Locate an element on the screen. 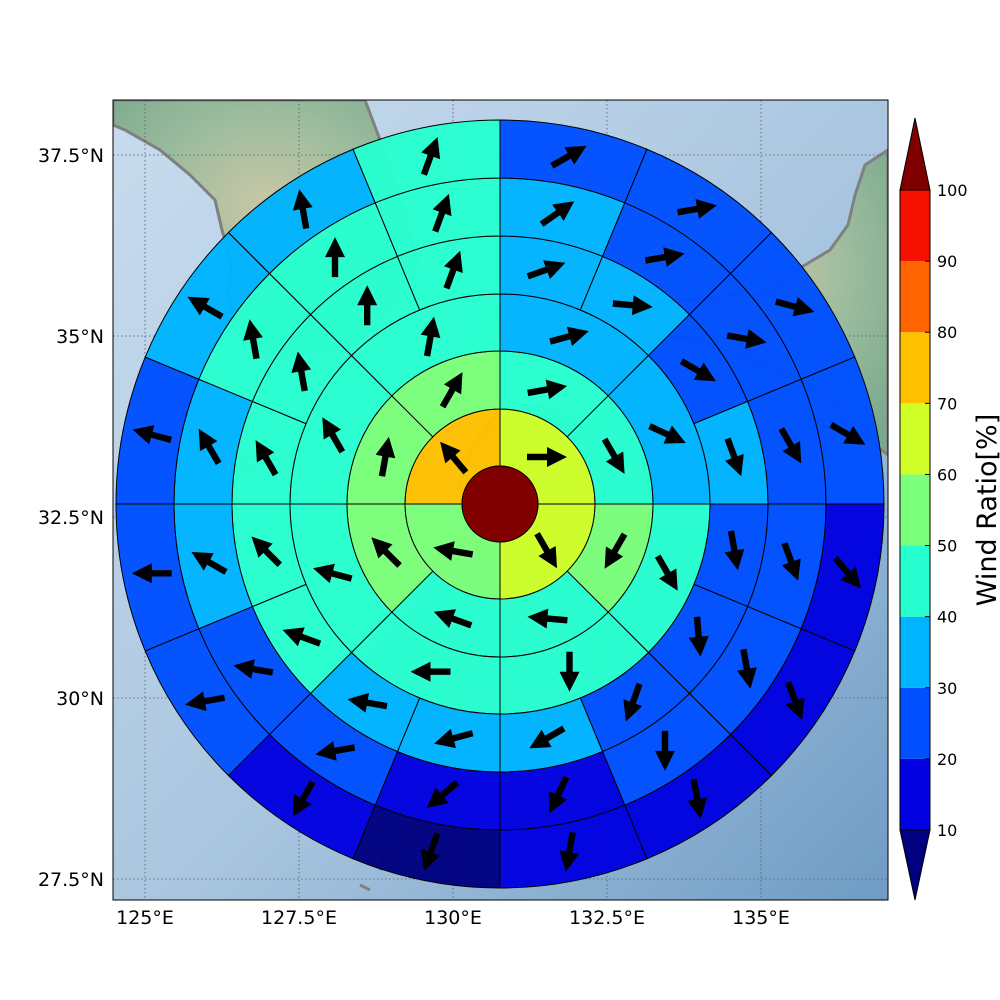  colorbar-tick-label: 80 is located at coordinates (947, 332).